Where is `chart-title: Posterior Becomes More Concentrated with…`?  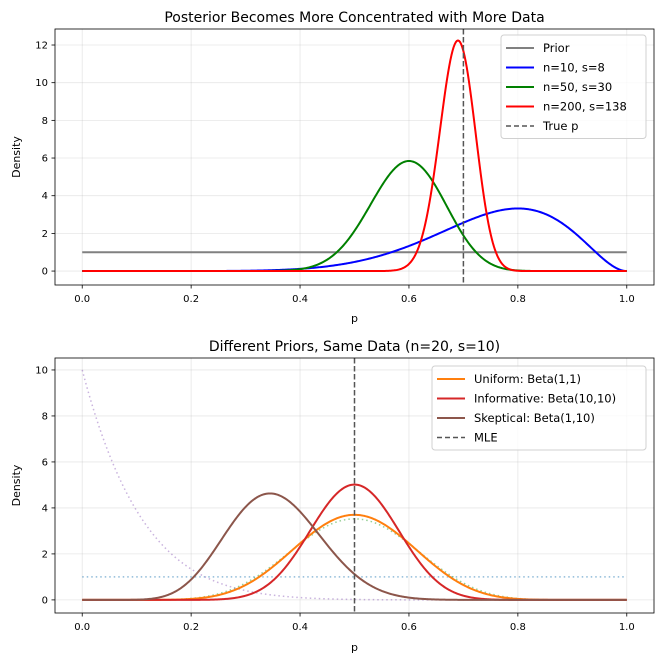 chart-title: Posterior Becomes More Concentrated with… is located at coordinates (354, 18).